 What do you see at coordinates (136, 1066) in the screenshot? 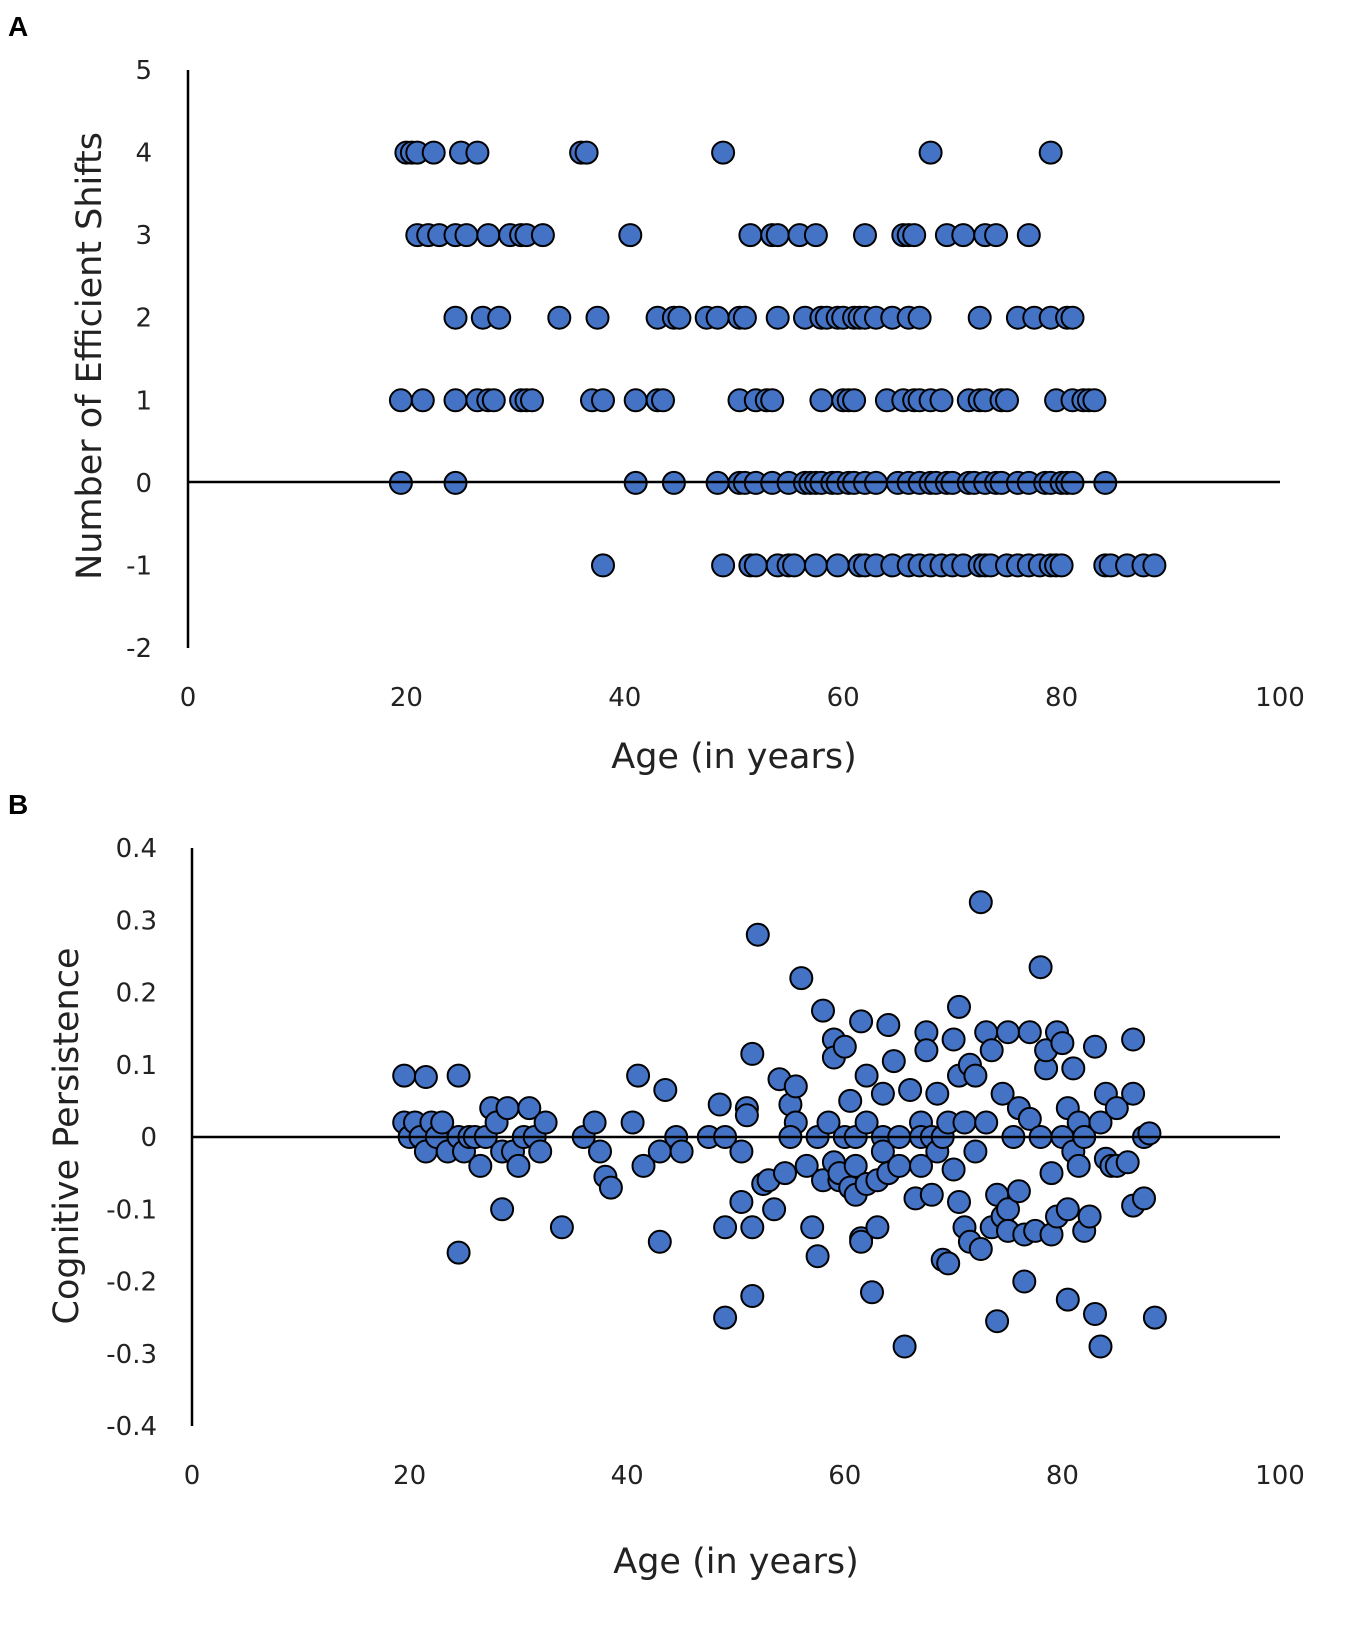
I see `panel-b-y-tick-label: 0.1` at bounding box center [136, 1066].